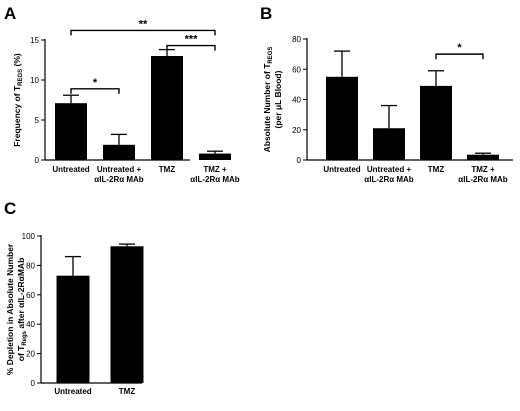  What do you see at coordinates (267, 108) in the screenshot?
I see `y-axis-title-part: Absolute Number of T` at bounding box center [267, 108].